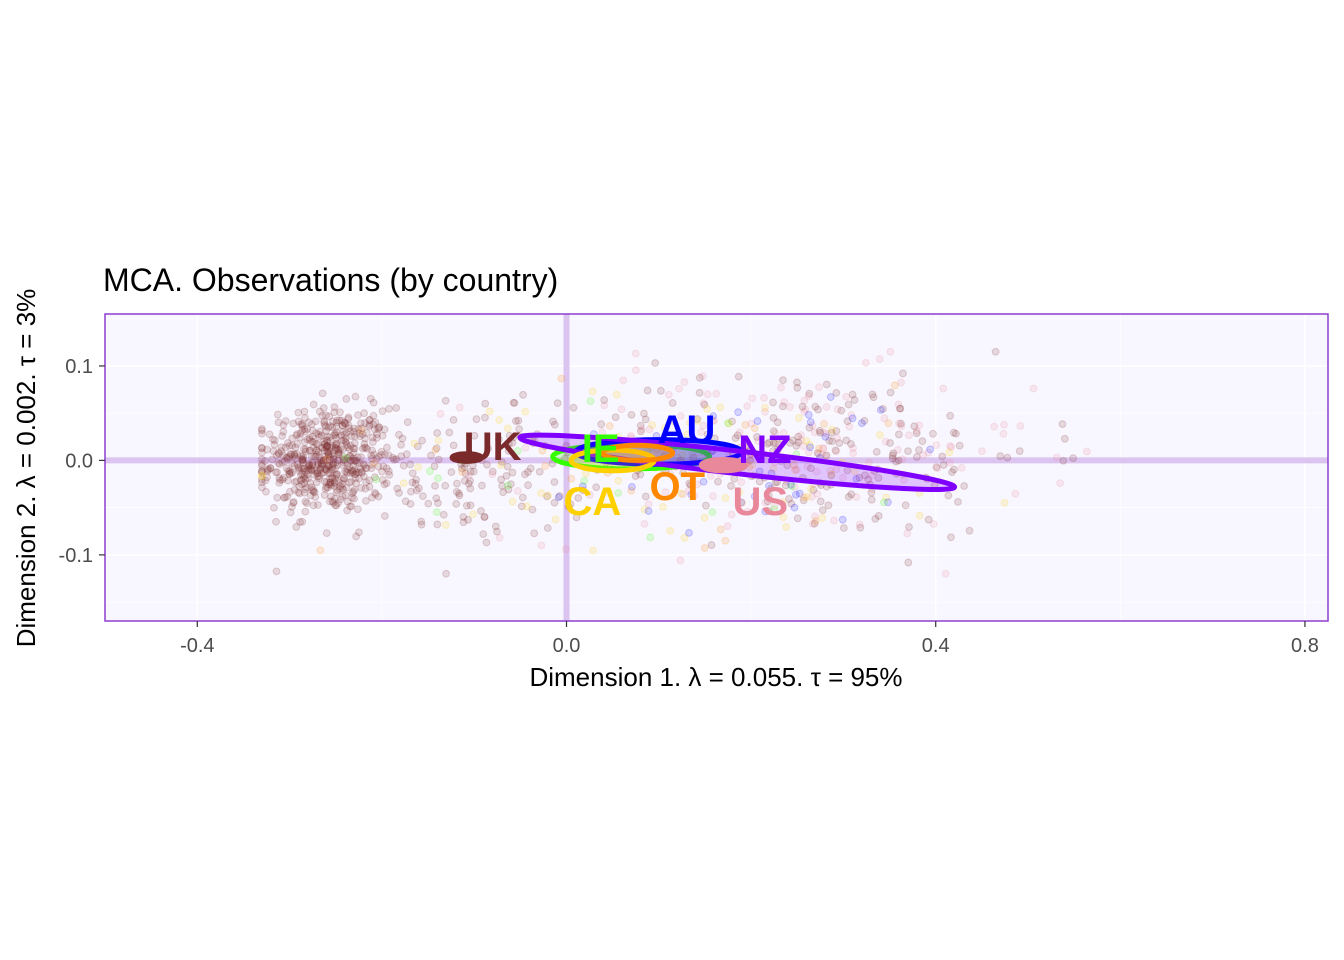  What do you see at coordinates (26, 468) in the screenshot?
I see `y-axis-title: Dimension 2. λ = 0.002. τ = 3%` at bounding box center [26, 468].